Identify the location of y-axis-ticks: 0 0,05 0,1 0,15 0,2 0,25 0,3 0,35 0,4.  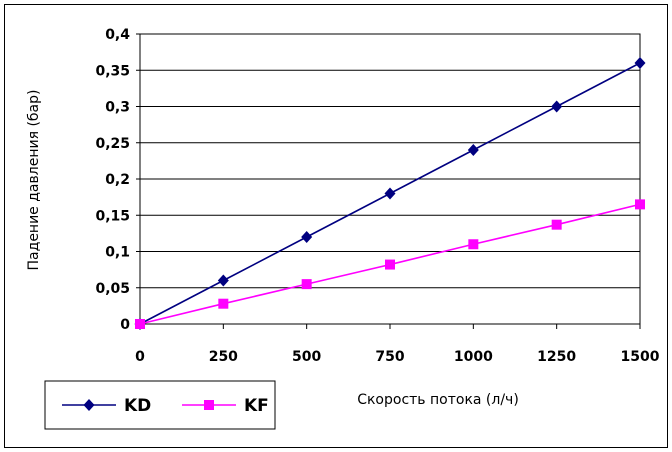
(117, 180).